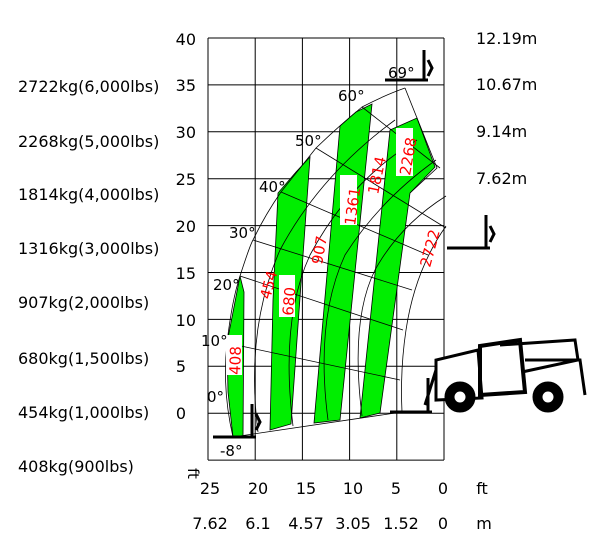 Image resolution: width=609 pixels, height=547 pixels. What do you see at coordinates (501, 178) in the screenshot?
I see `height-label: 7.62m` at bounding box center [501, 178].